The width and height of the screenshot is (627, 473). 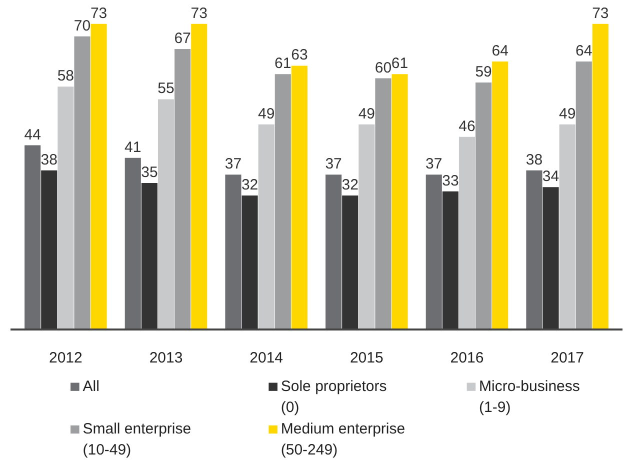 I want to click on x-tick-label: 2016, so click(x=467, y=358).